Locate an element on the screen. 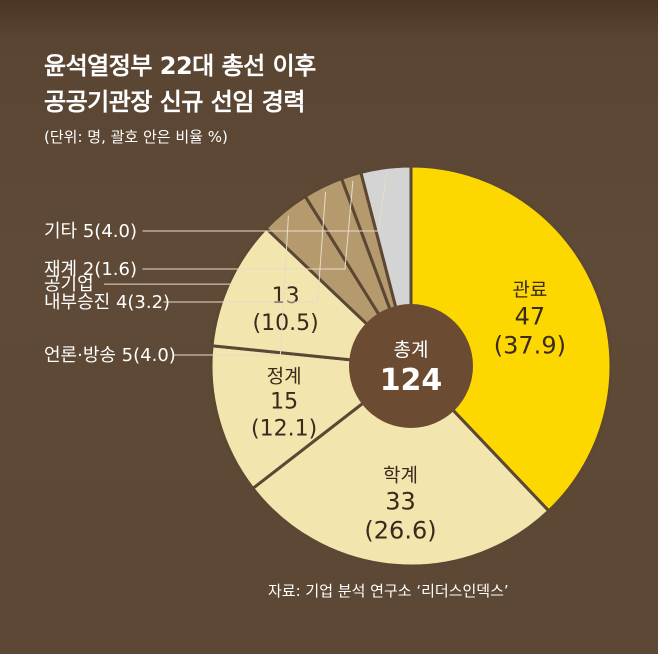 The image size is (658, 654). slice-5-label: 언론·방송 5(4.0) is located at coordinates (110, 355).